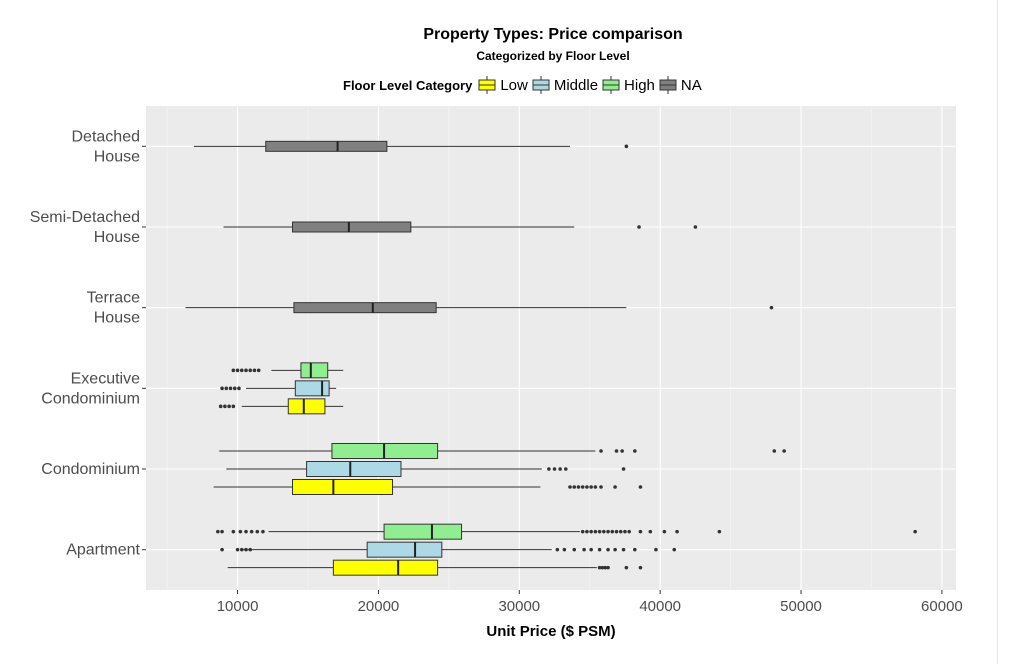  I want to click on legend-key-na, so click(668, 85).